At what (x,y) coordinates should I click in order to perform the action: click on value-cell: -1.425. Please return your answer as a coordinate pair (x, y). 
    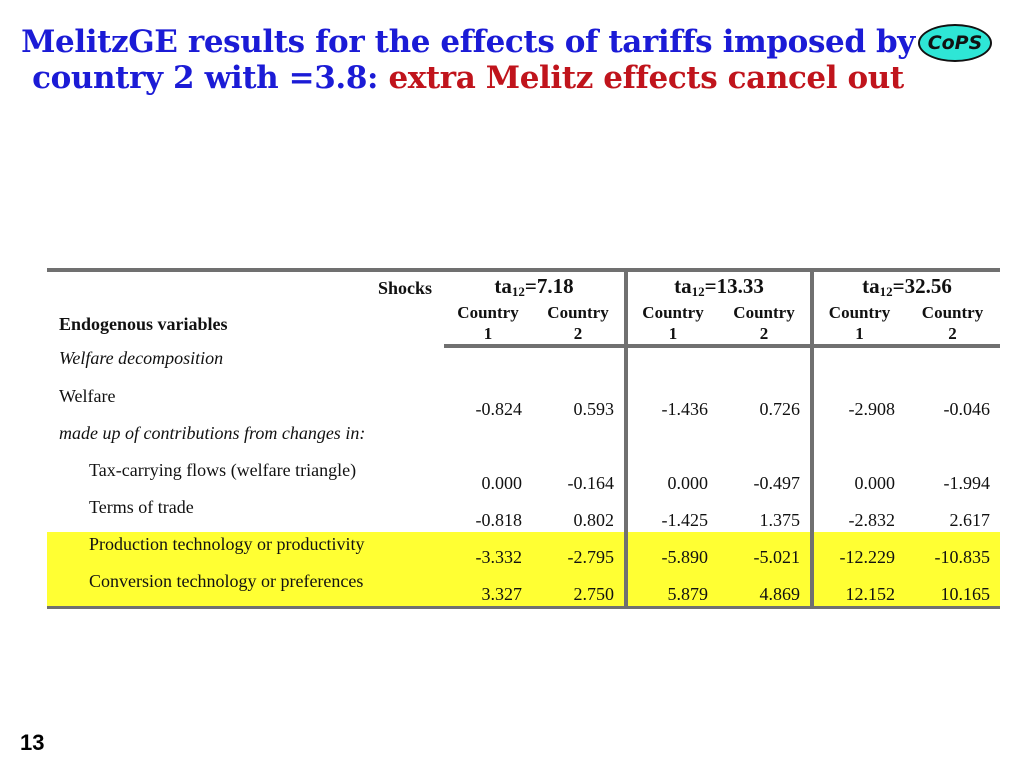
    Looking at the image, I should click on (685, 520).